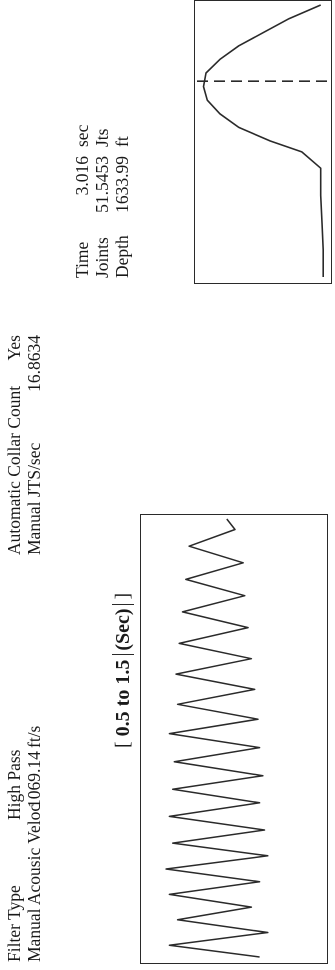  What do you see at coordinates (122, 256) in the screenshot?
I see `depth-label: Depth` at bounding box center [122, 256].